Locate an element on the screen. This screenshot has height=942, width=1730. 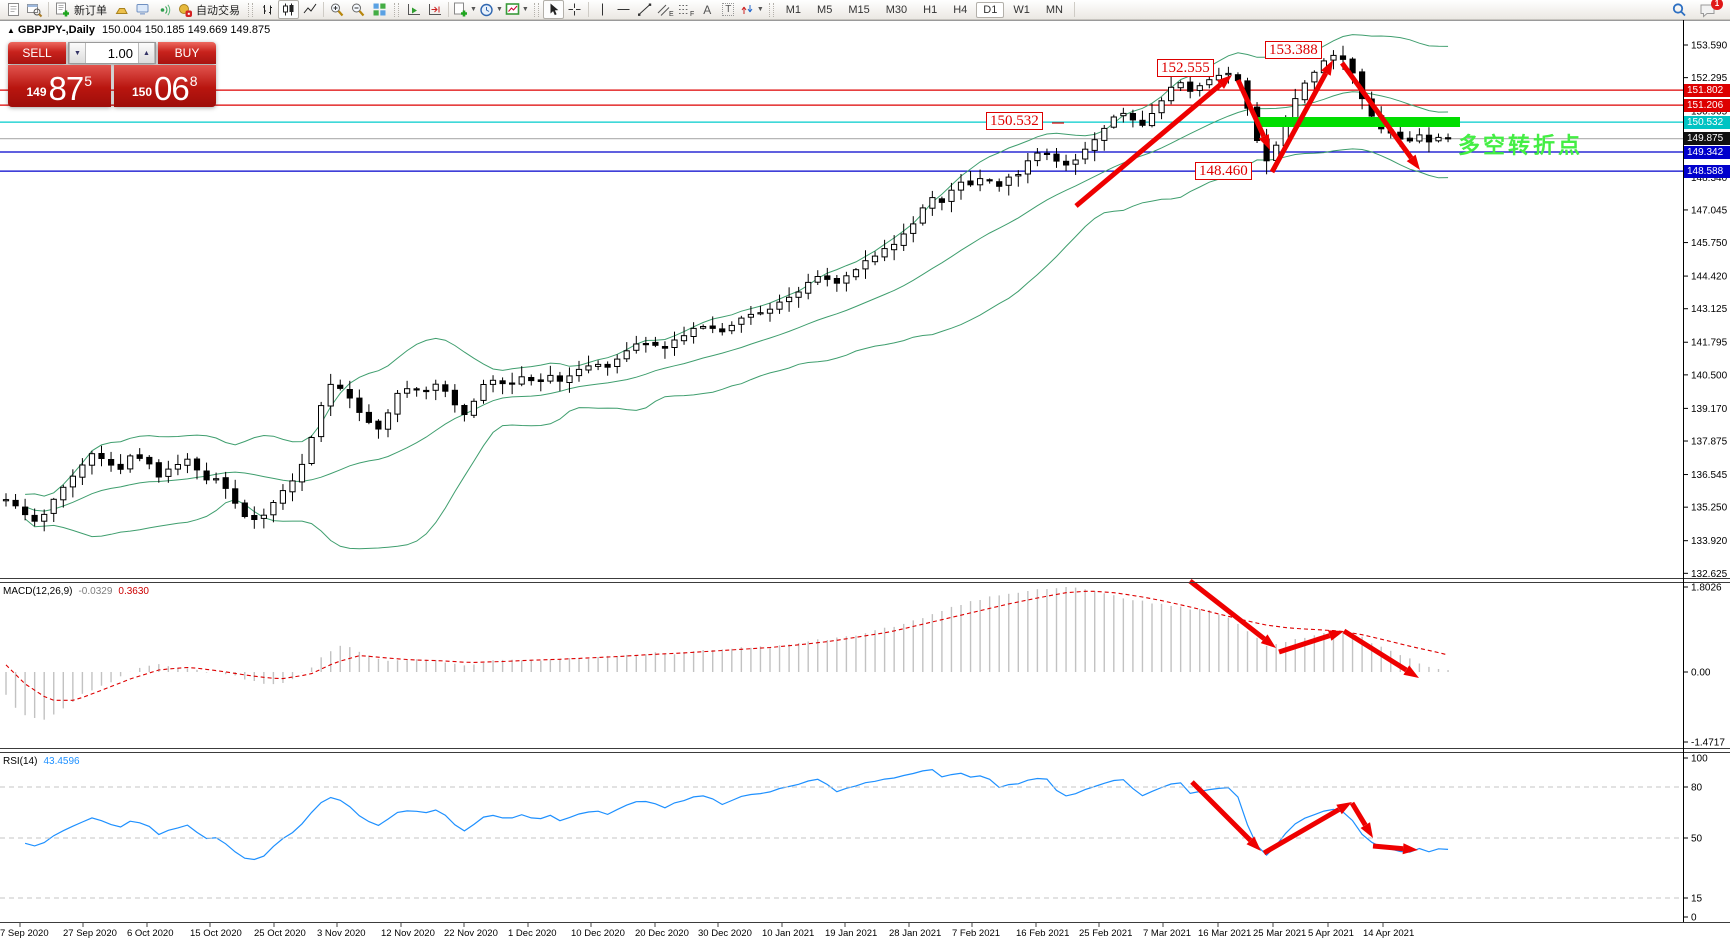
chart-shift-button is located at coordinates (434, 9).